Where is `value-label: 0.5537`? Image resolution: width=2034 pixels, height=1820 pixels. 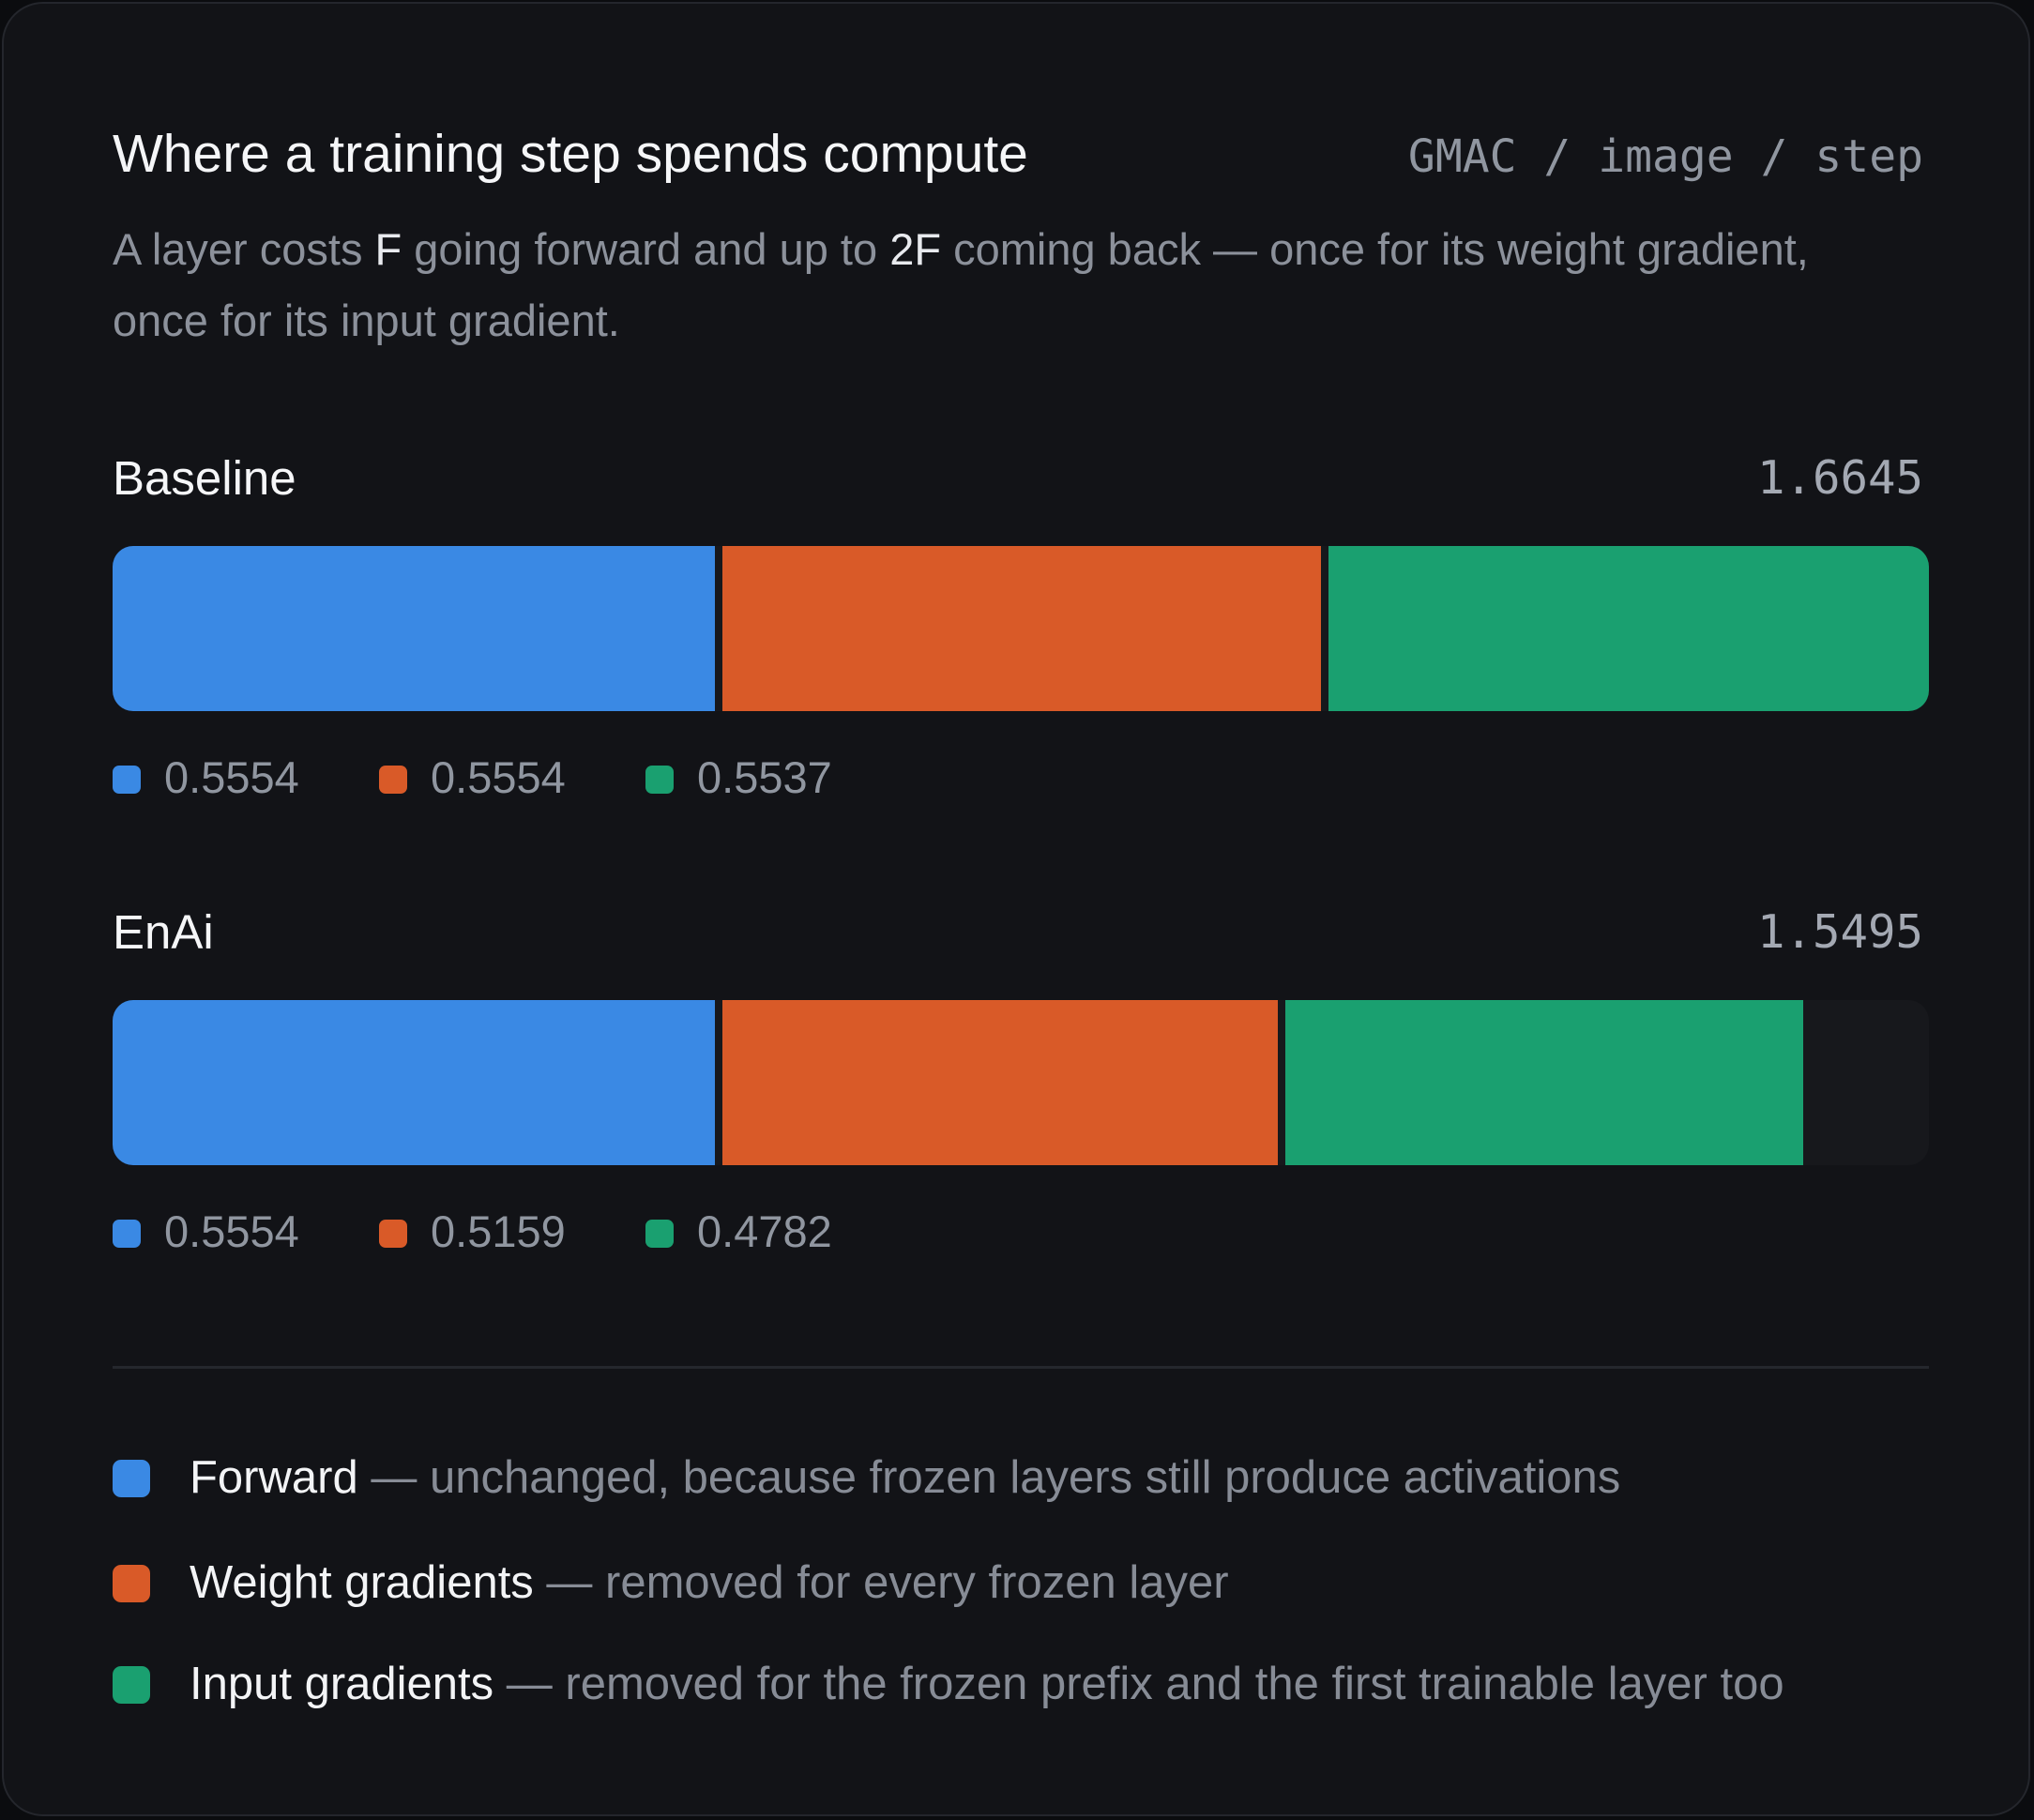
value-label: 0.5537 is located at coordinates (765, 777).